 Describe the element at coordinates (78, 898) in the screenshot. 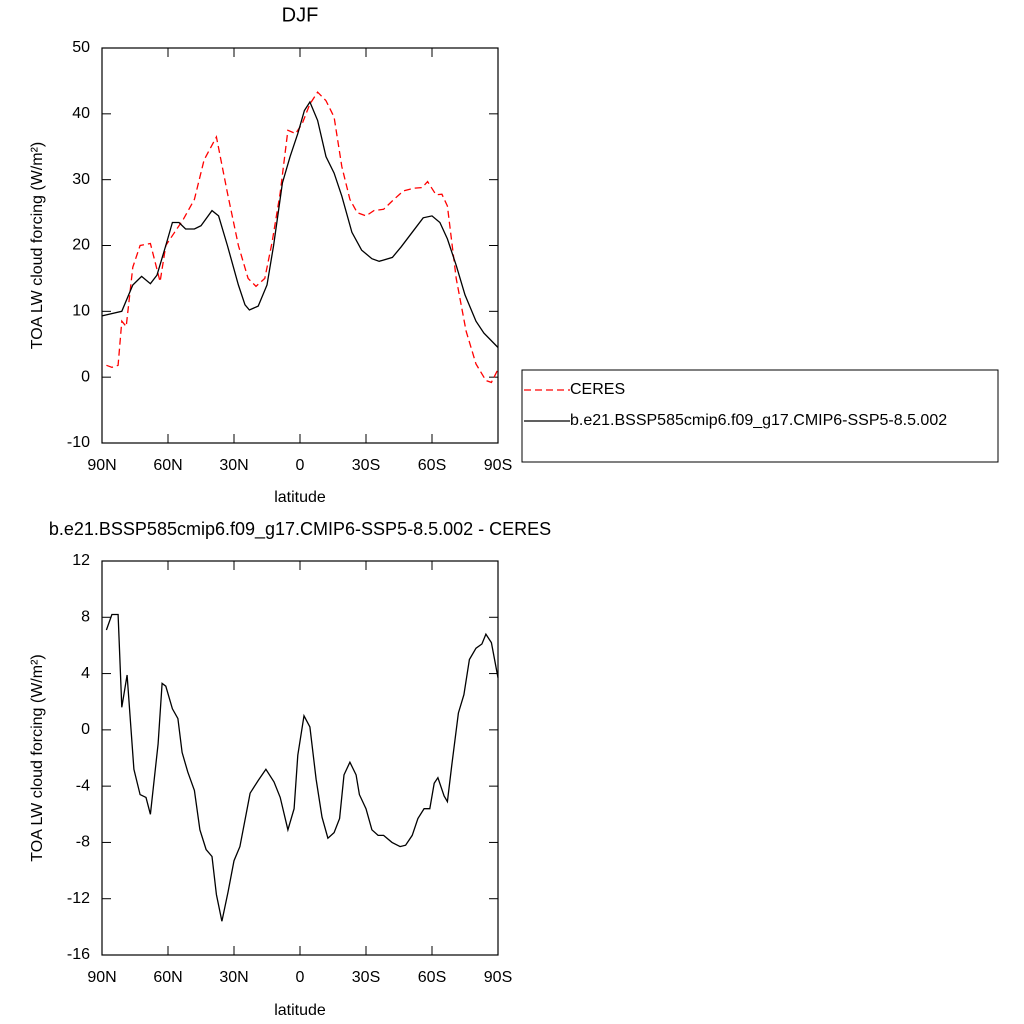

I see `y-tick-label: -12` at that location.